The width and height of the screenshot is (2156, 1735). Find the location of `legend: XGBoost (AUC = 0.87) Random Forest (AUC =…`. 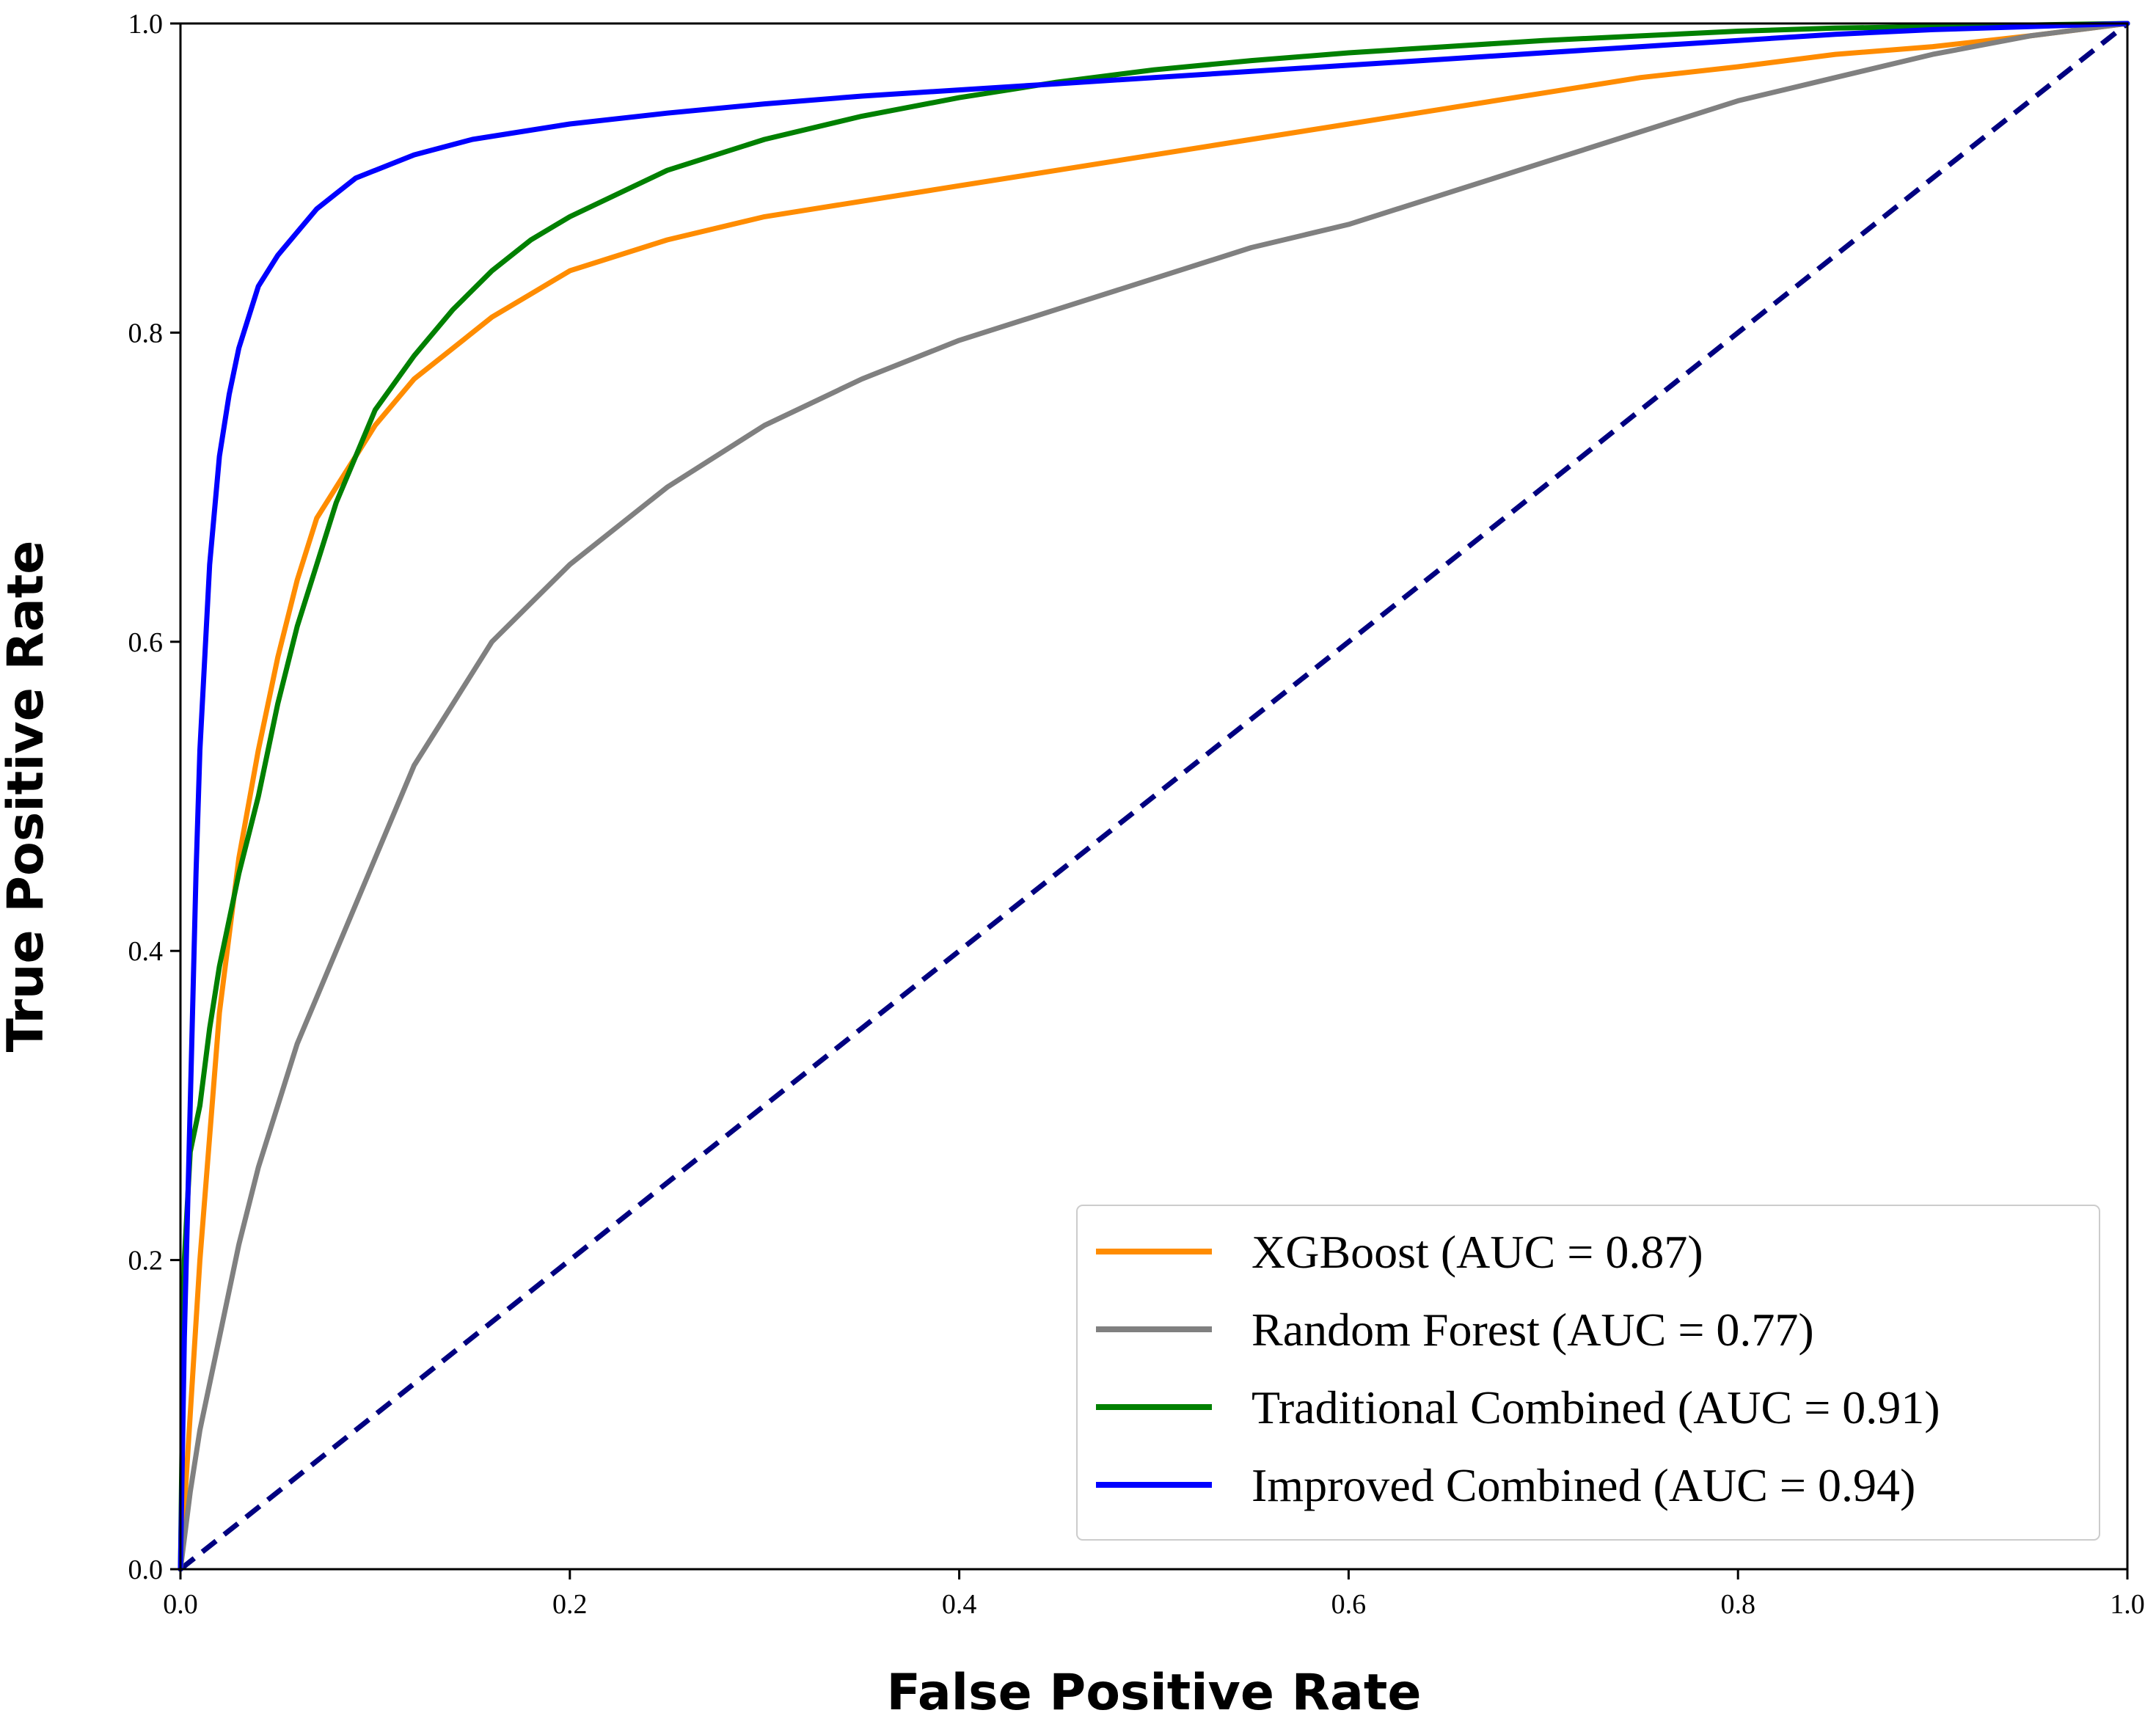

legend: XGBoost (AUC = 0.87) Random Forest (AUC =… is located at coordinates (1588, 1373).